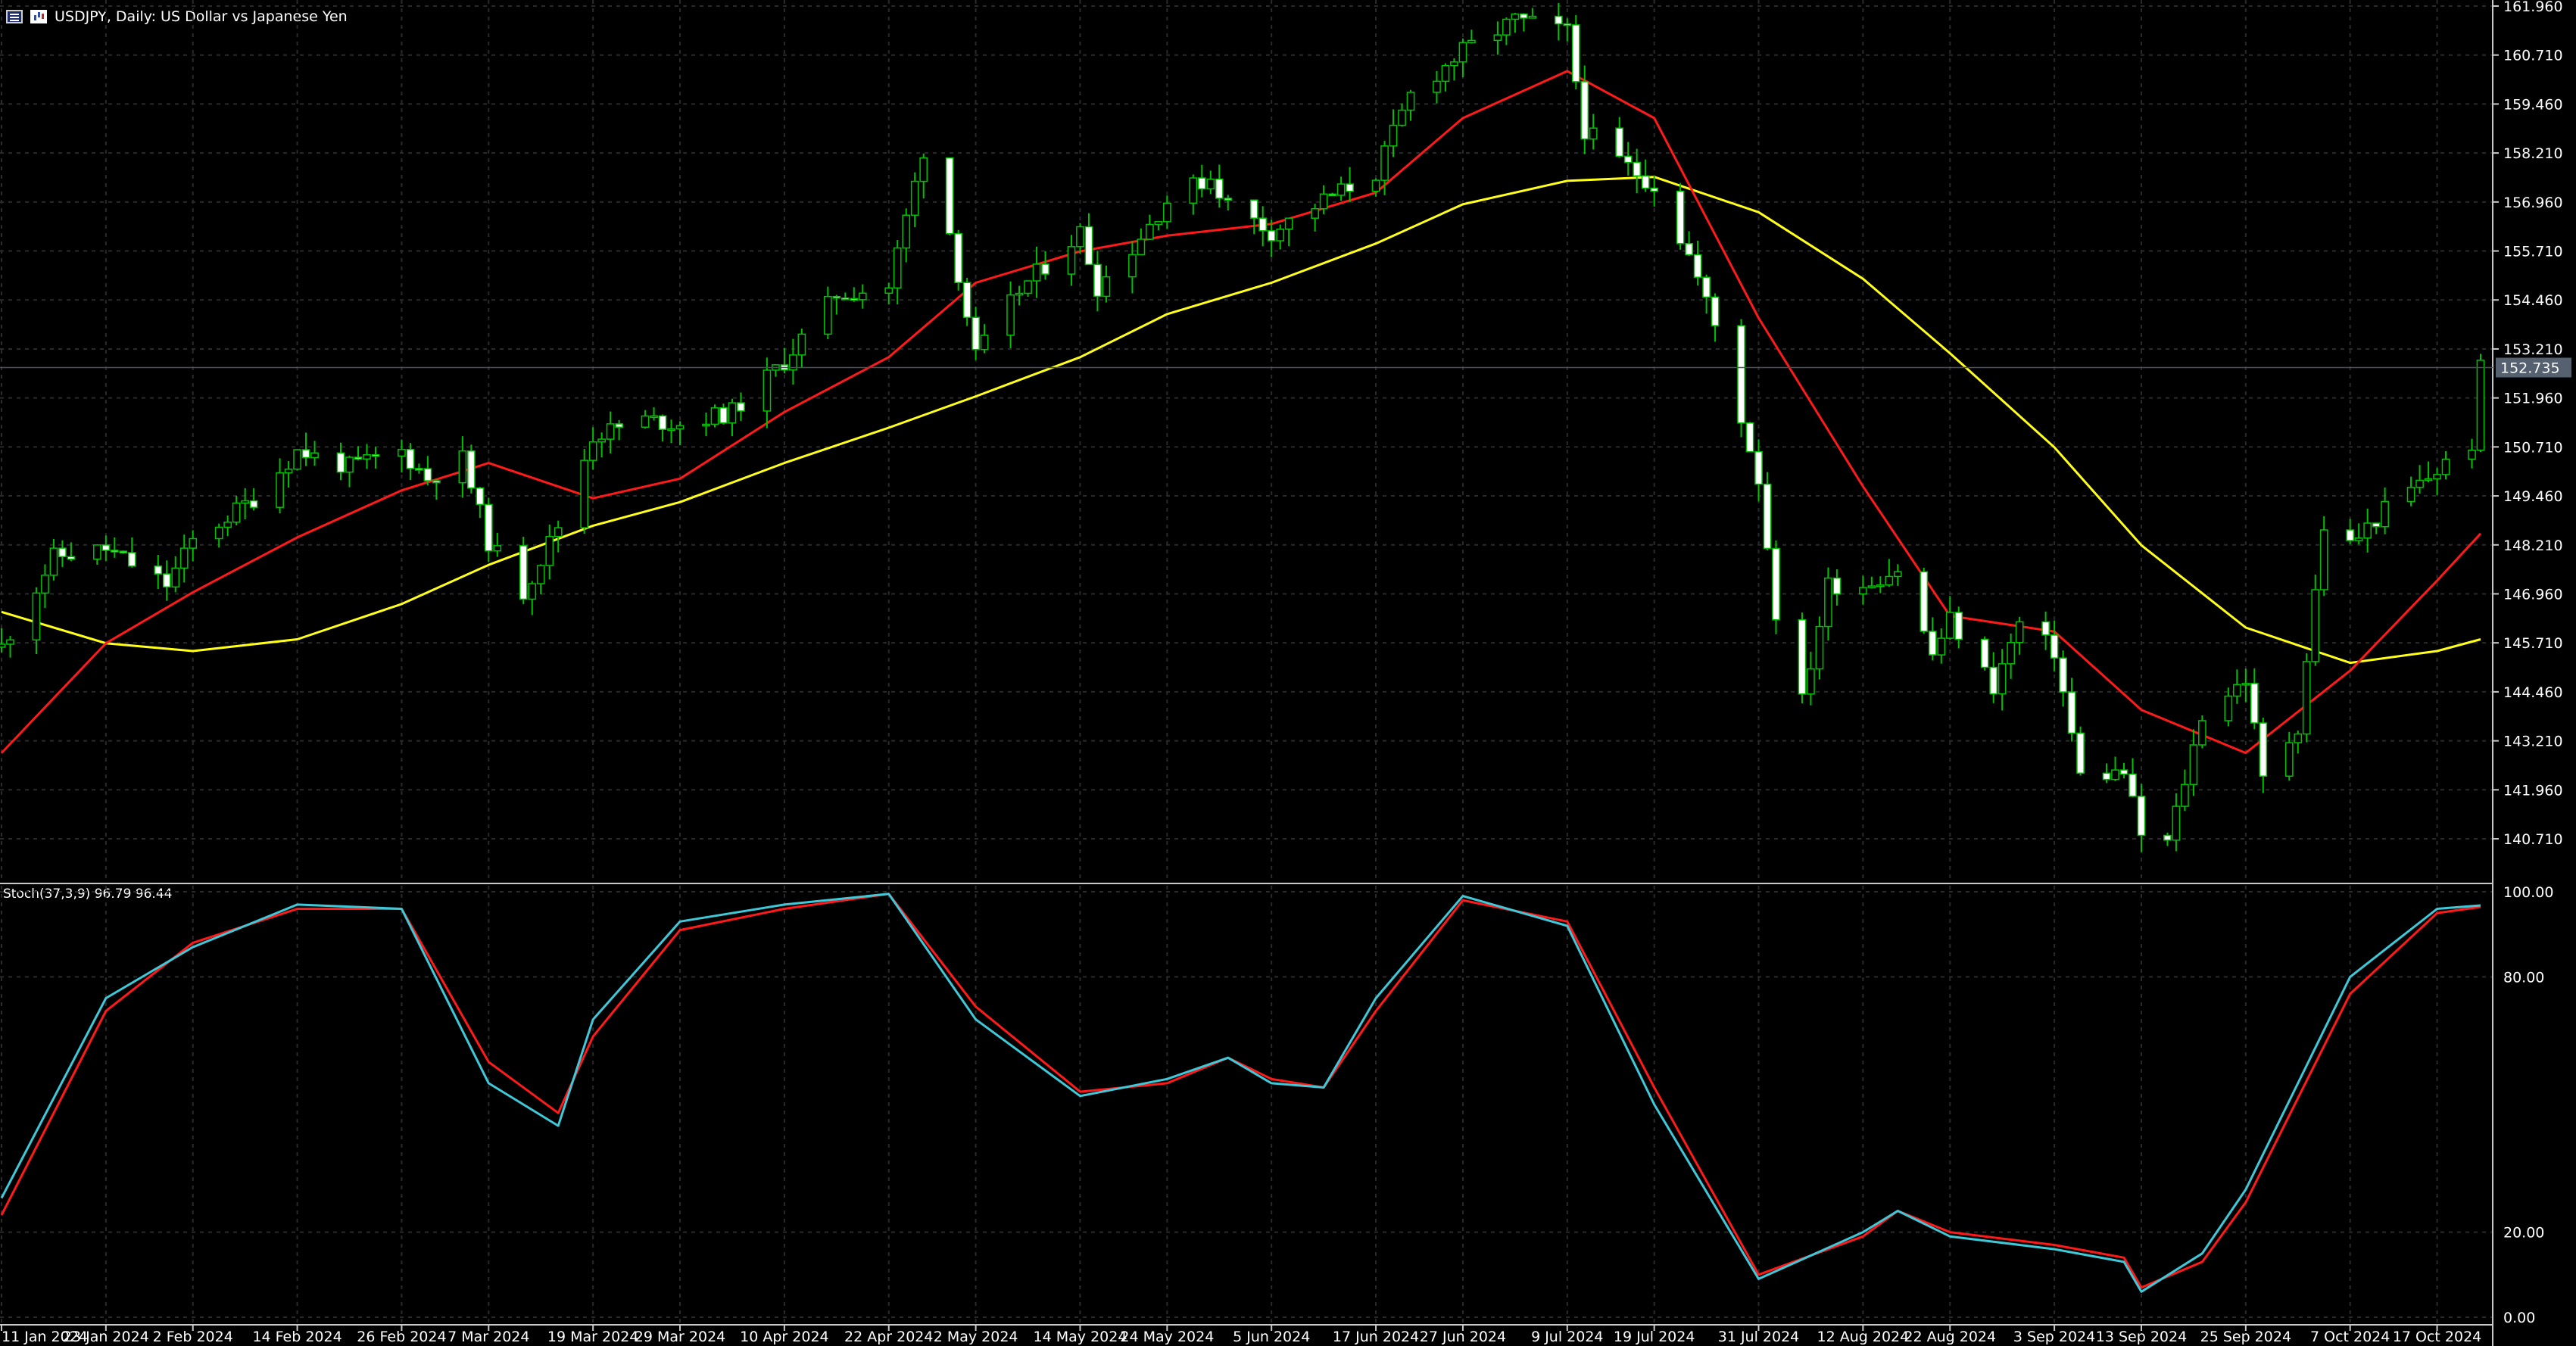 The image size is (2576, 1346). What do you see at coordinates (2533, 447) in the screenshot?
I see `price-tick-label: 150.710` at bounding box center [2533, 447].